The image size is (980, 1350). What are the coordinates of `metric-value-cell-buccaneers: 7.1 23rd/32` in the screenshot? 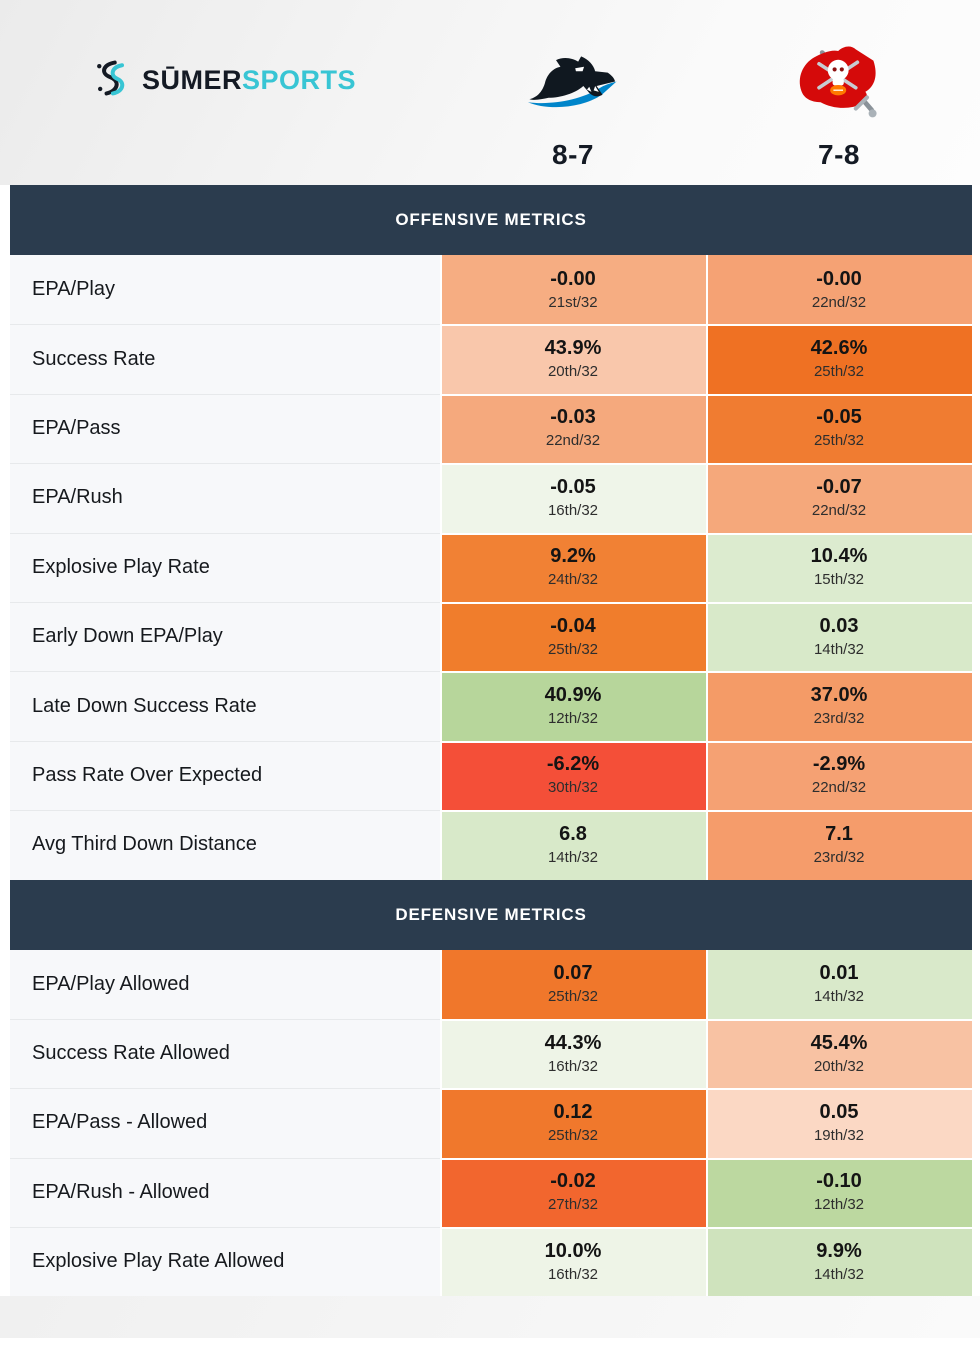 It's located at (839, 845).